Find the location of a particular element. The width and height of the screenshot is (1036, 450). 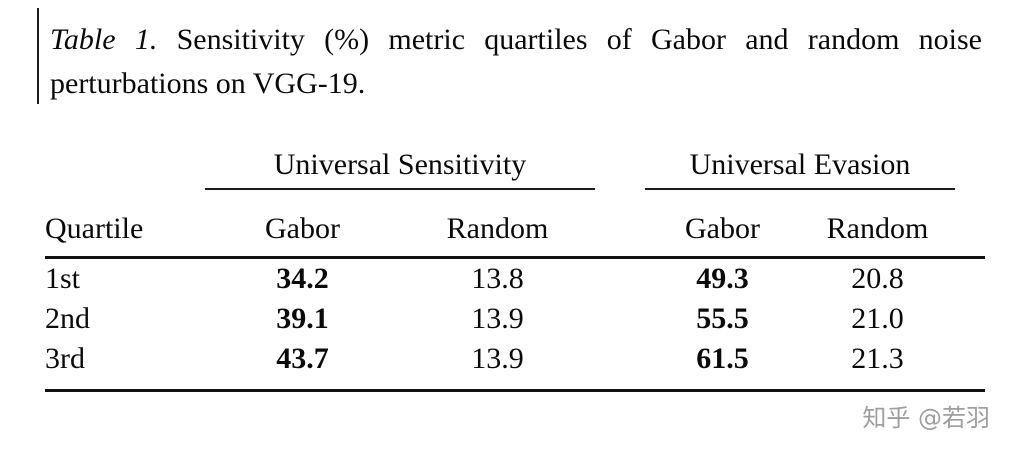

group-header-row: Universal Sensitivity Universal Evasion is located at coordinates (515, 165).